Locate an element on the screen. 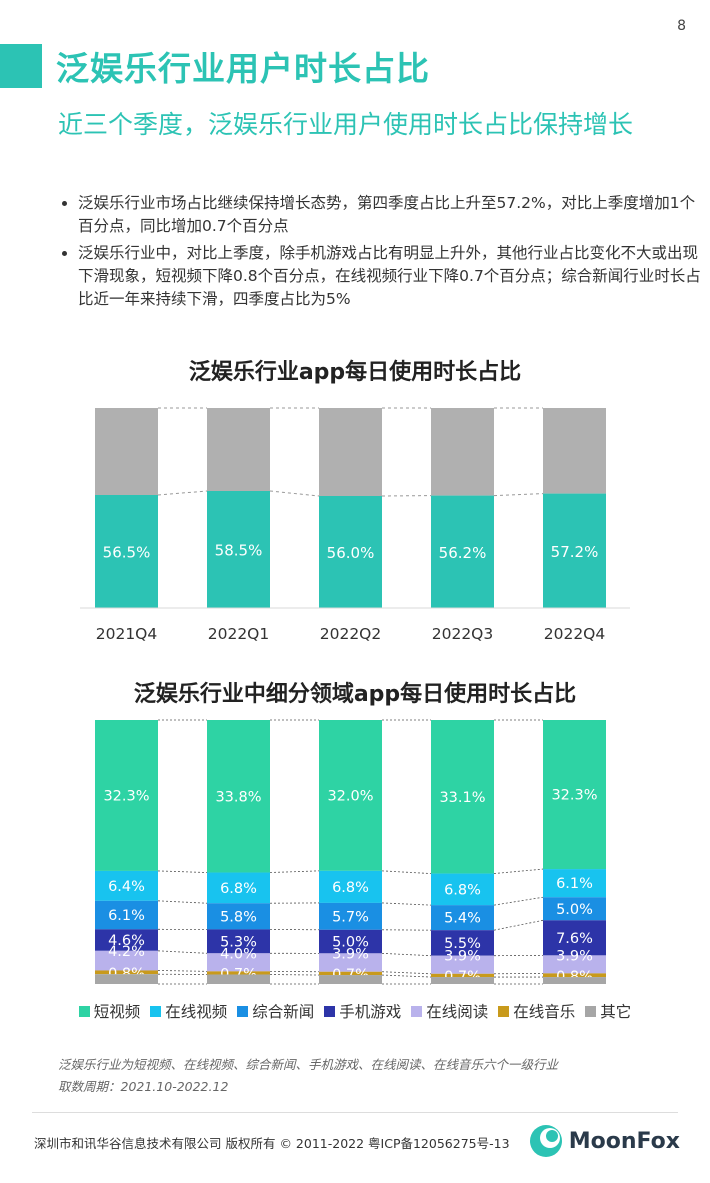 This screenshot has width=710, height=1183. bar-value-label: 56.5% is located at coordinates (127, 553).